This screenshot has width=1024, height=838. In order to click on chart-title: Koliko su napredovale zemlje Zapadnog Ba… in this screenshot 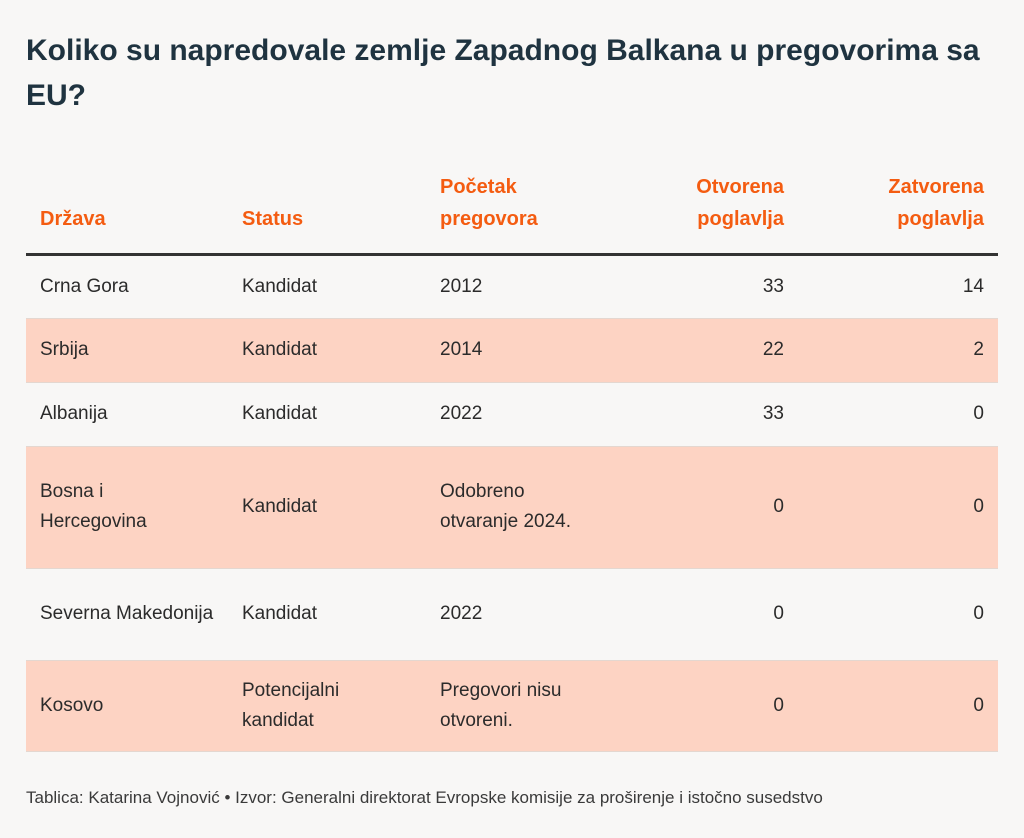, I will do `click(503, 73)`.